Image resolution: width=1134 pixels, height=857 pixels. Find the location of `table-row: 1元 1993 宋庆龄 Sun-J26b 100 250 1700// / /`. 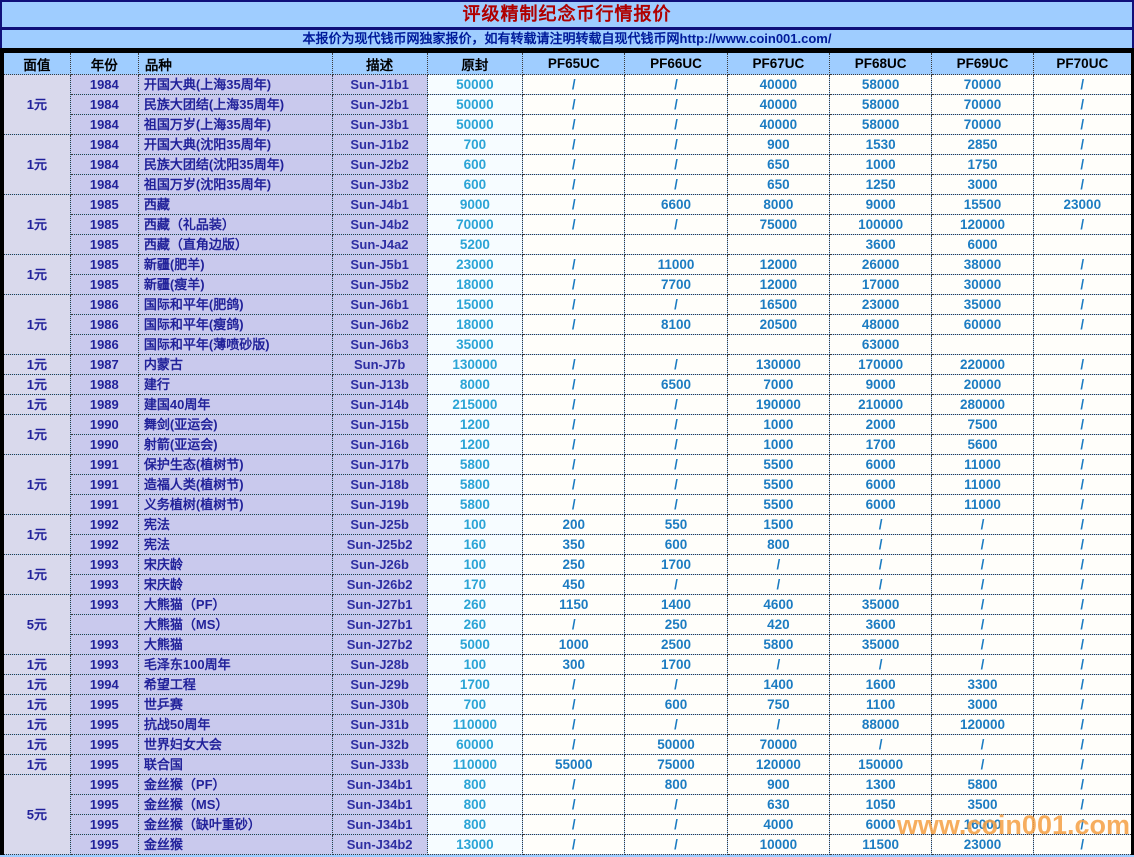

table-row: 1元 1993 宋庆龄 Sun-J26b 100 250 1700// / / is located at coordinates (567, 574).